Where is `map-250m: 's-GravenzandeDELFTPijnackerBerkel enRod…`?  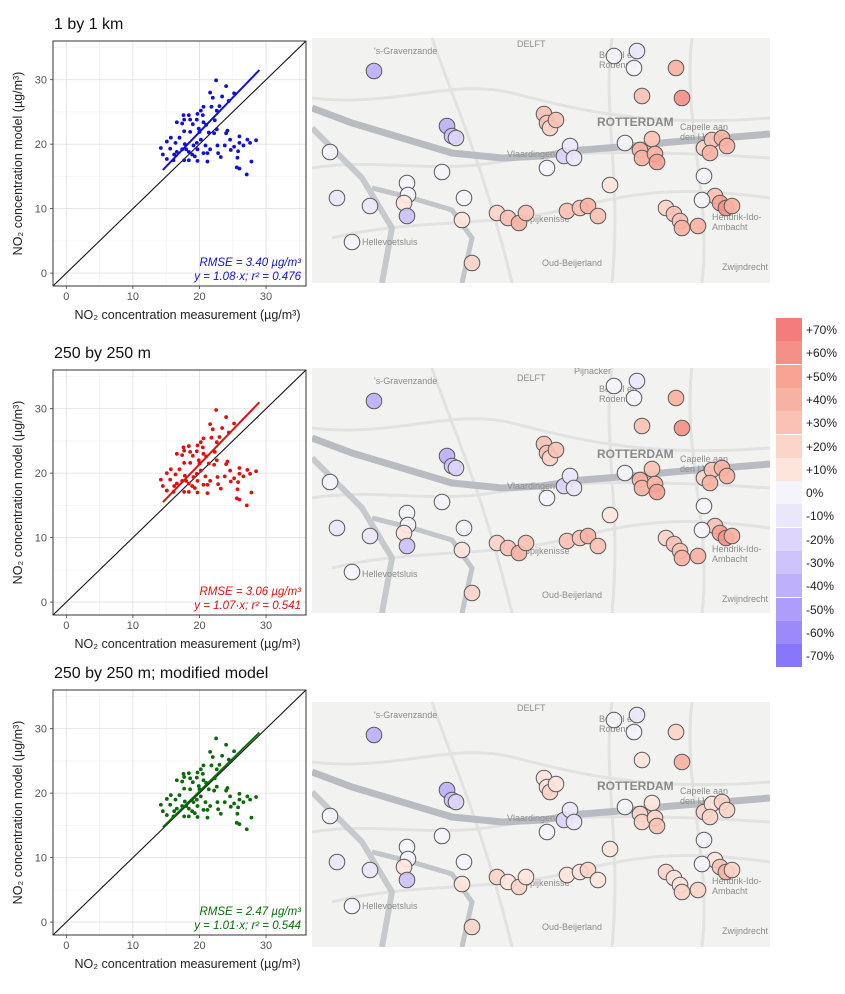
map-250m: 's-GravenzandeDELFTPijnackerBerkel enRod… is located at coordinates (541, 490).